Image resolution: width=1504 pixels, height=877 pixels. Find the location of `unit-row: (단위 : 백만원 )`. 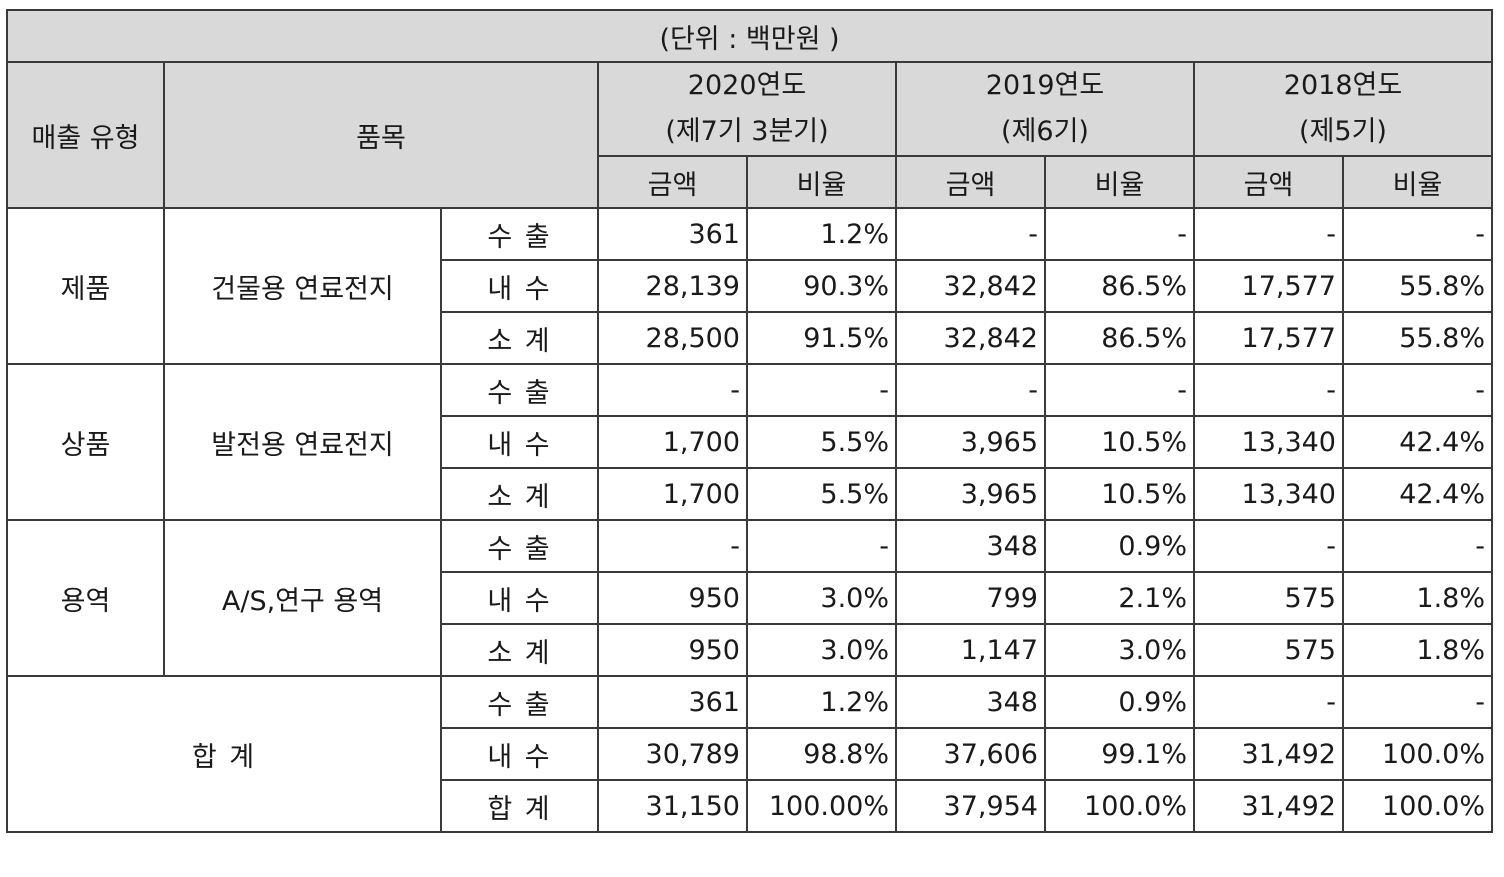

unit-row: (단위 : 백만원 ) is located at coordinates (749, 36).